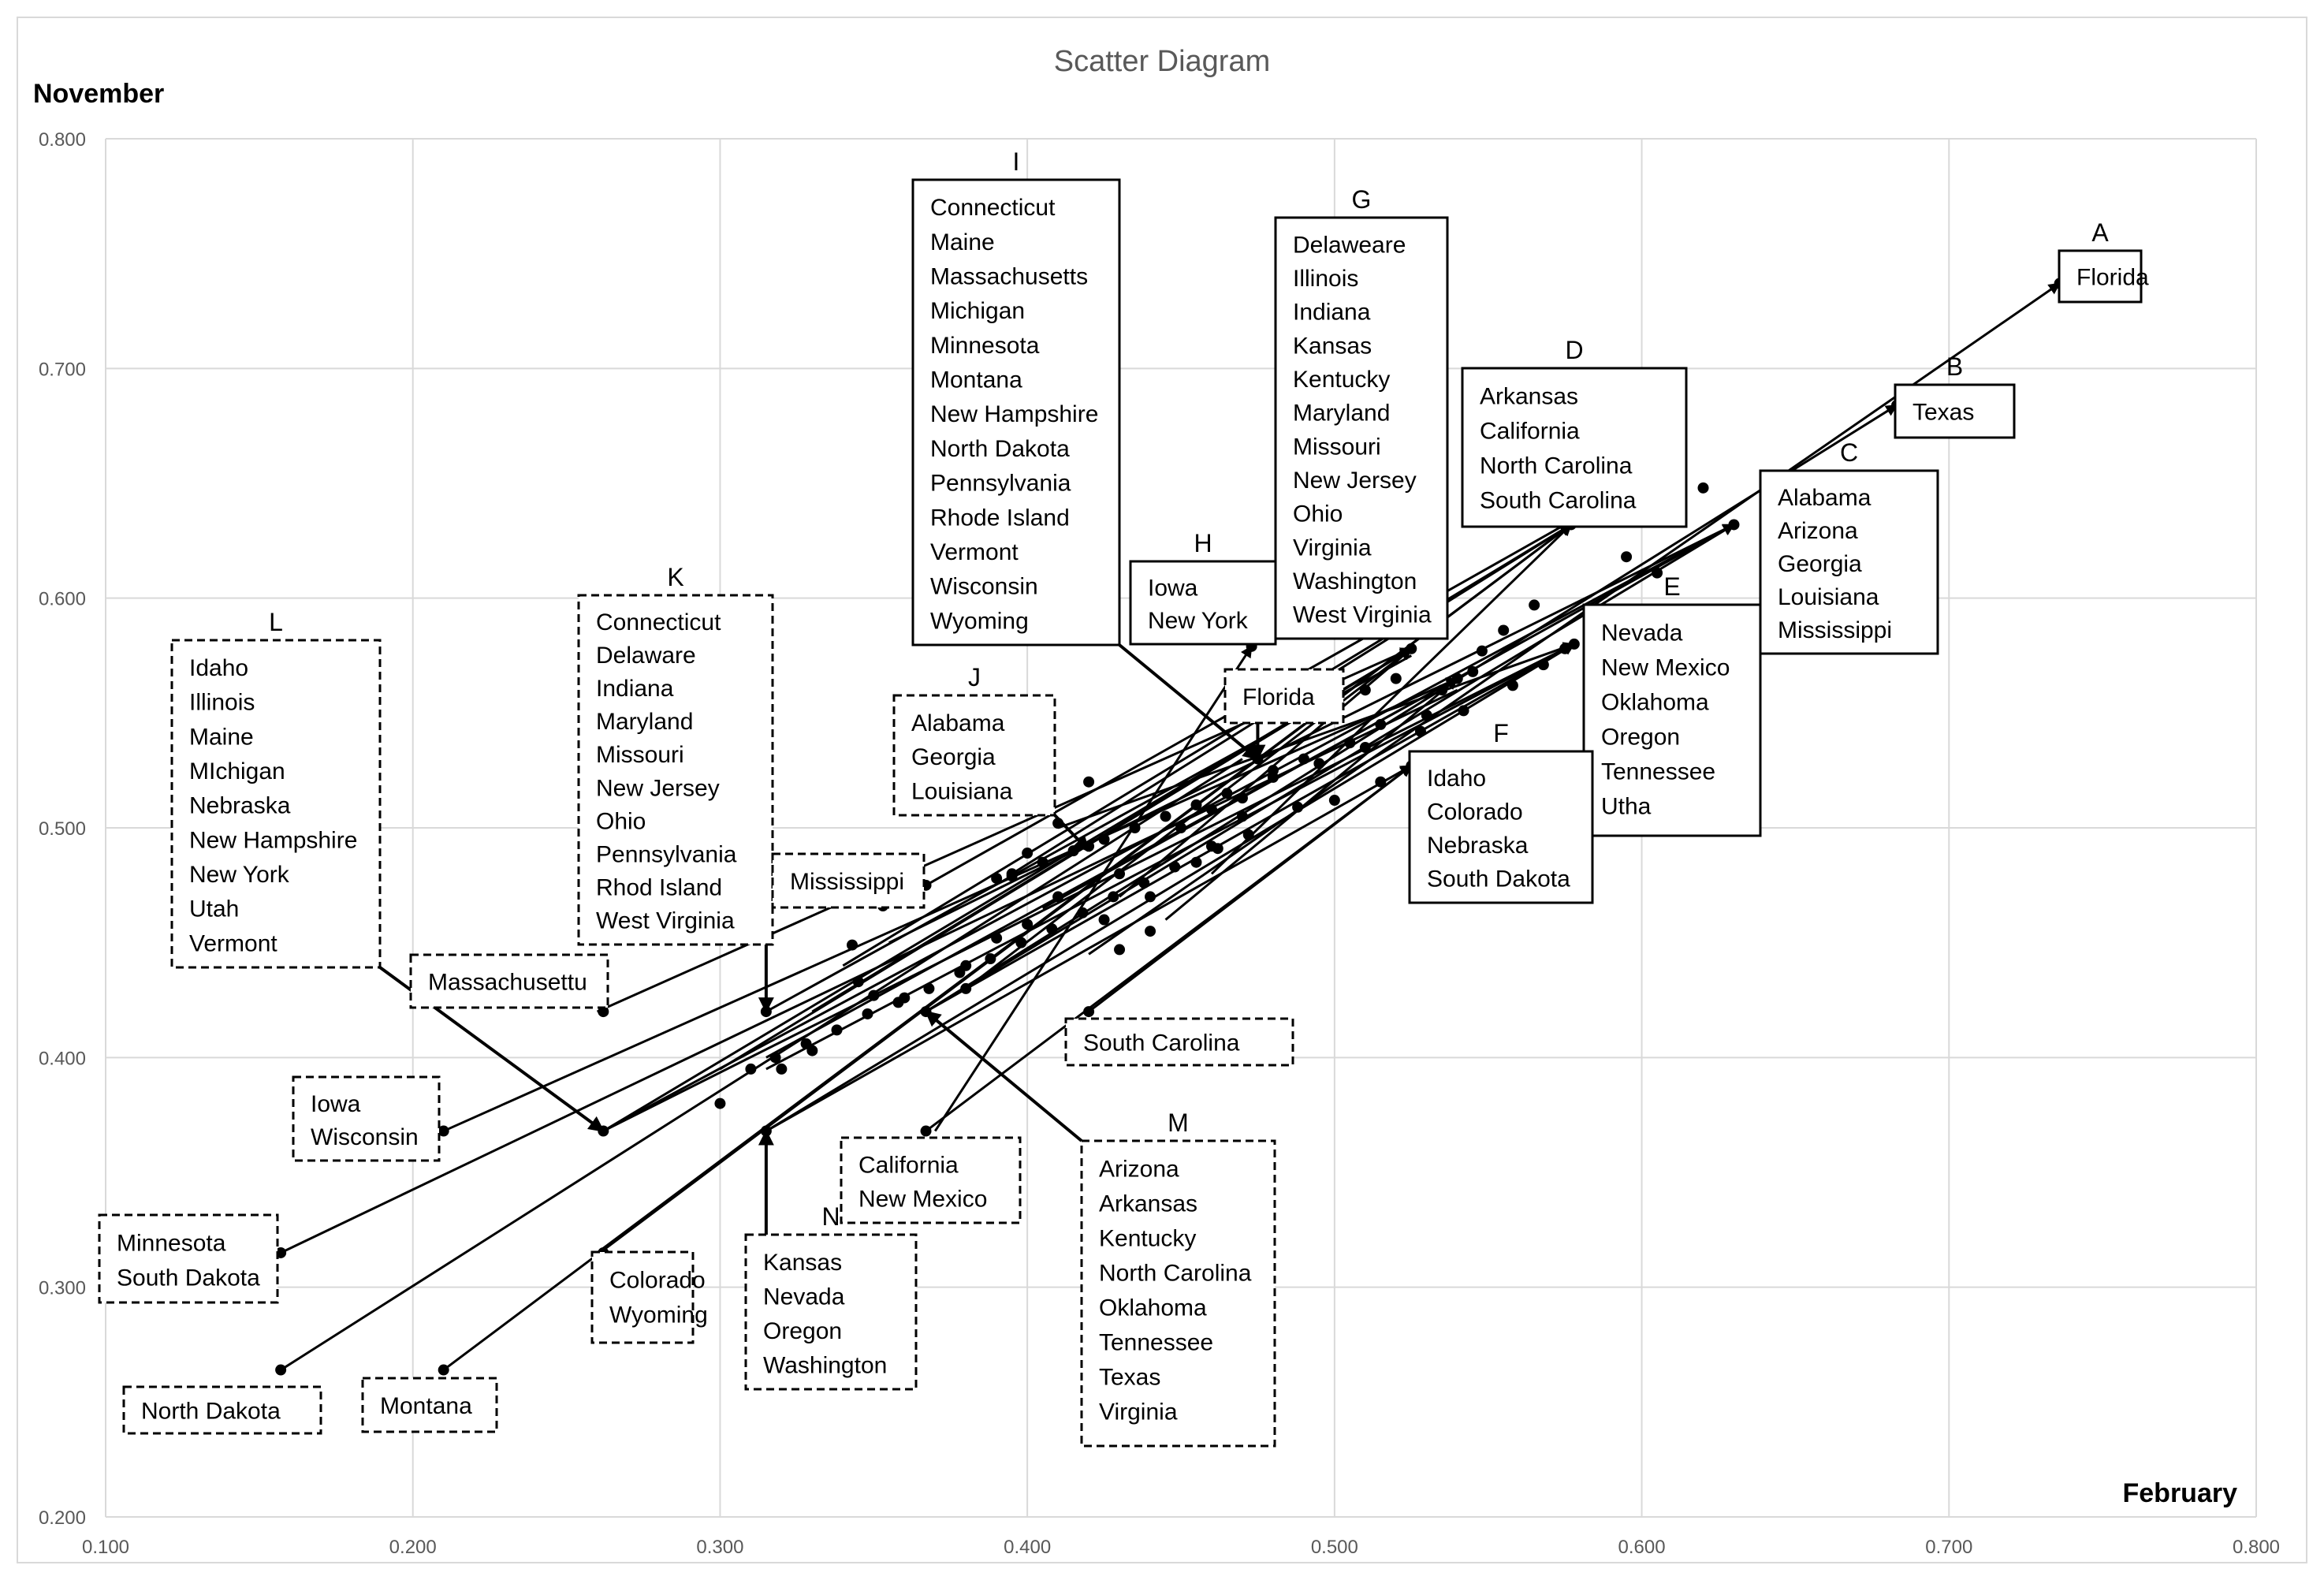 This screenshot has height=1580, width=2324. I want to click on box-line: Alabama, so click(958, 723).